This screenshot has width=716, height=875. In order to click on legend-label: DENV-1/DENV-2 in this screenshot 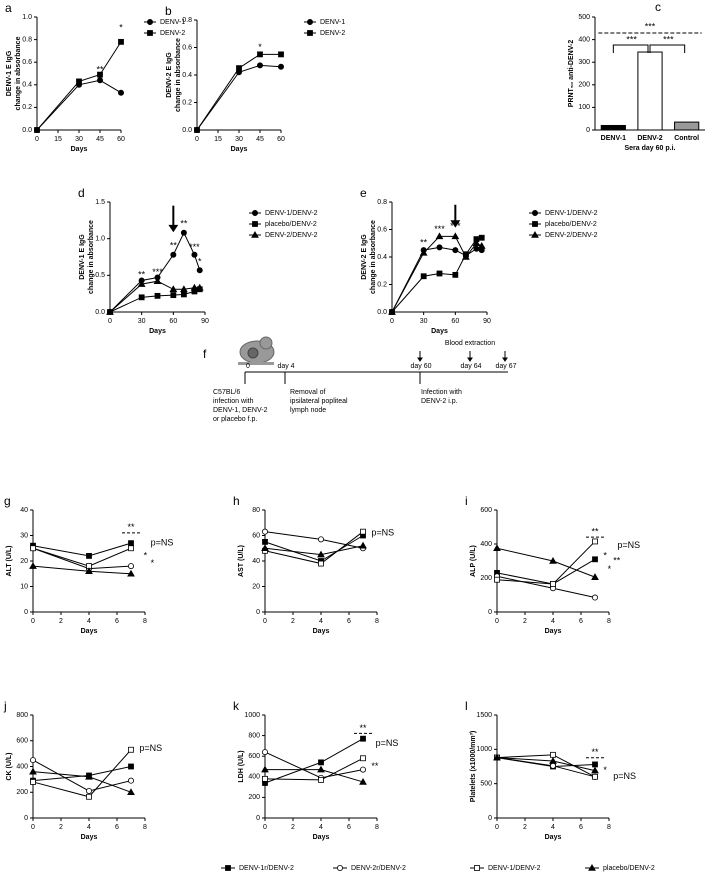, I will do `click(291, 213)`.